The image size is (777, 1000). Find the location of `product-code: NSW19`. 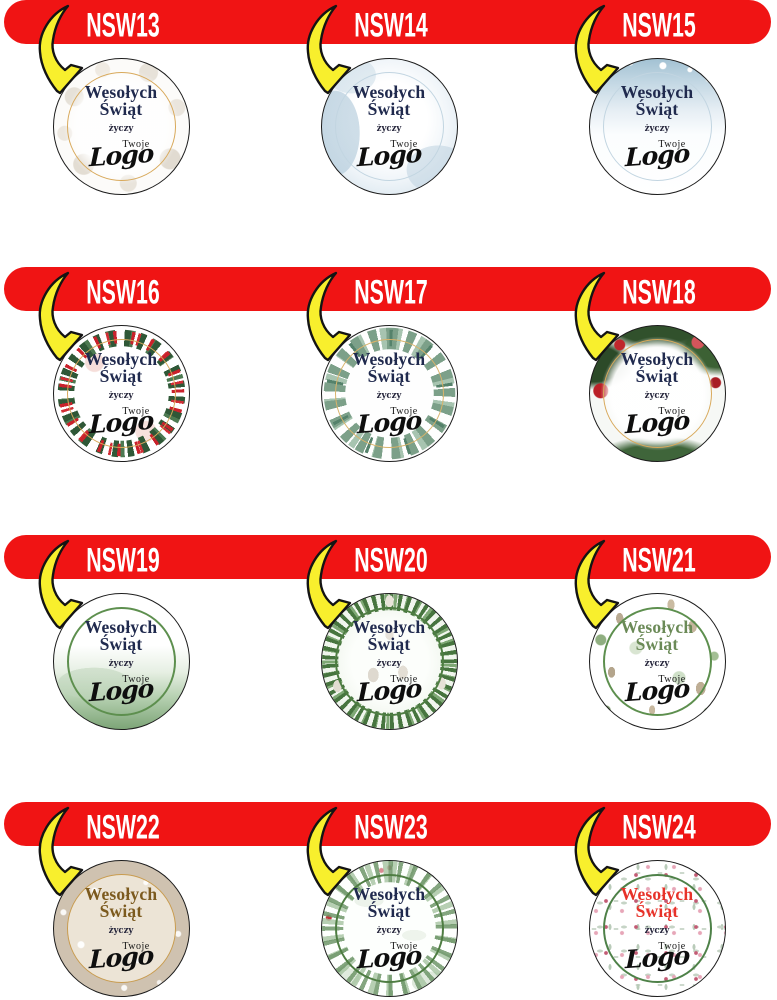

product-code: NSW19 is located at coordinates (123, 560).